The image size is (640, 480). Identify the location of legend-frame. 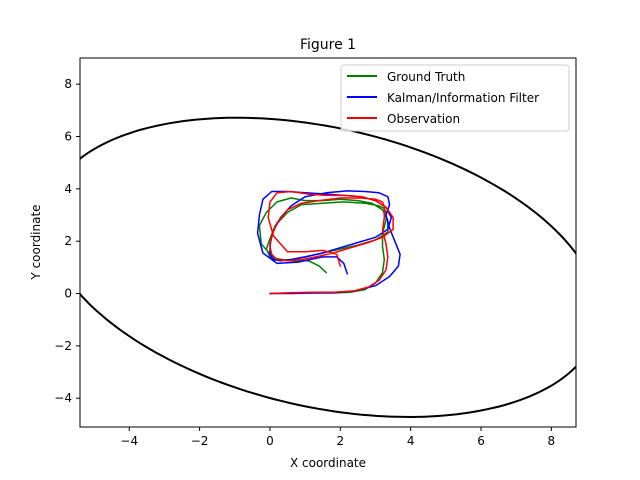
(455, 98).